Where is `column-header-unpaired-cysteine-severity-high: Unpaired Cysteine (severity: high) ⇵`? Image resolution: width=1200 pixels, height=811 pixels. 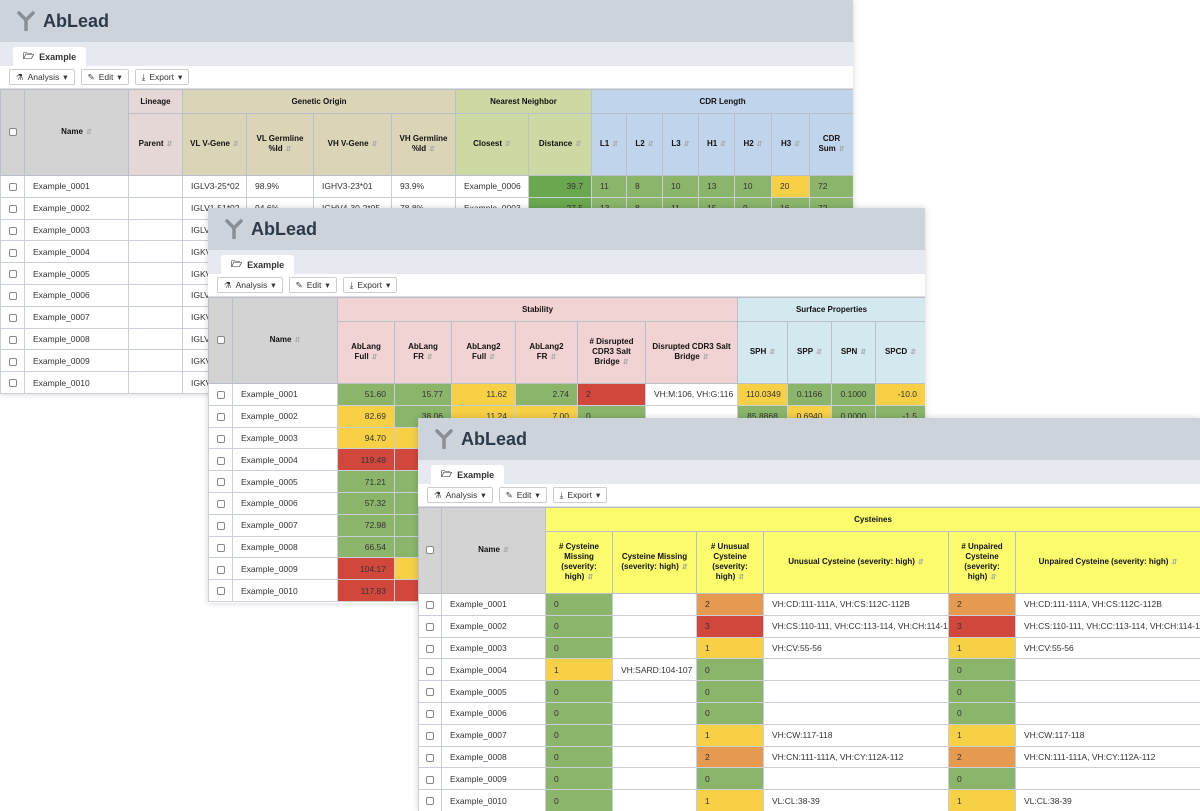 column-header-unpaired-cysteine-severity-high: Unpaired Cysteine (severity: high) ⇵ is located at coordinates (1107, 562).